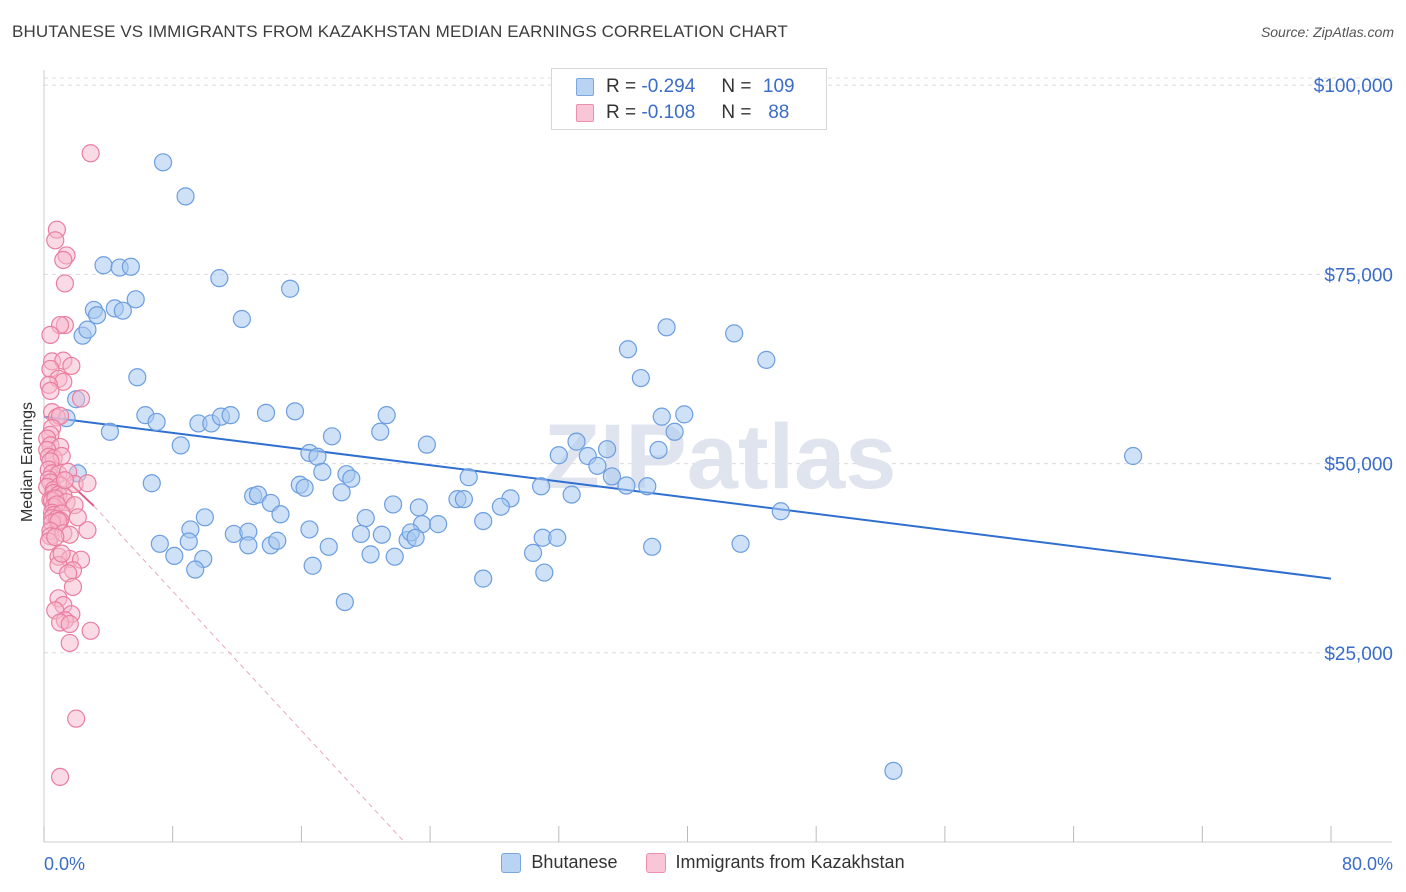 Image resolution: width=1406 pixels, height=892 pixels. What do you see at coordinates (27, 462) in the screenshot?
I see `y-axis-label: Median Earnings` at bounding box center [27, 462].